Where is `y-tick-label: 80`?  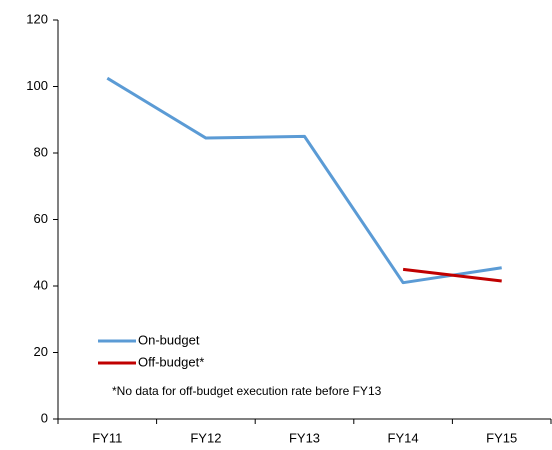 y-tick-label: 80 is located at coordinates (41, 151).